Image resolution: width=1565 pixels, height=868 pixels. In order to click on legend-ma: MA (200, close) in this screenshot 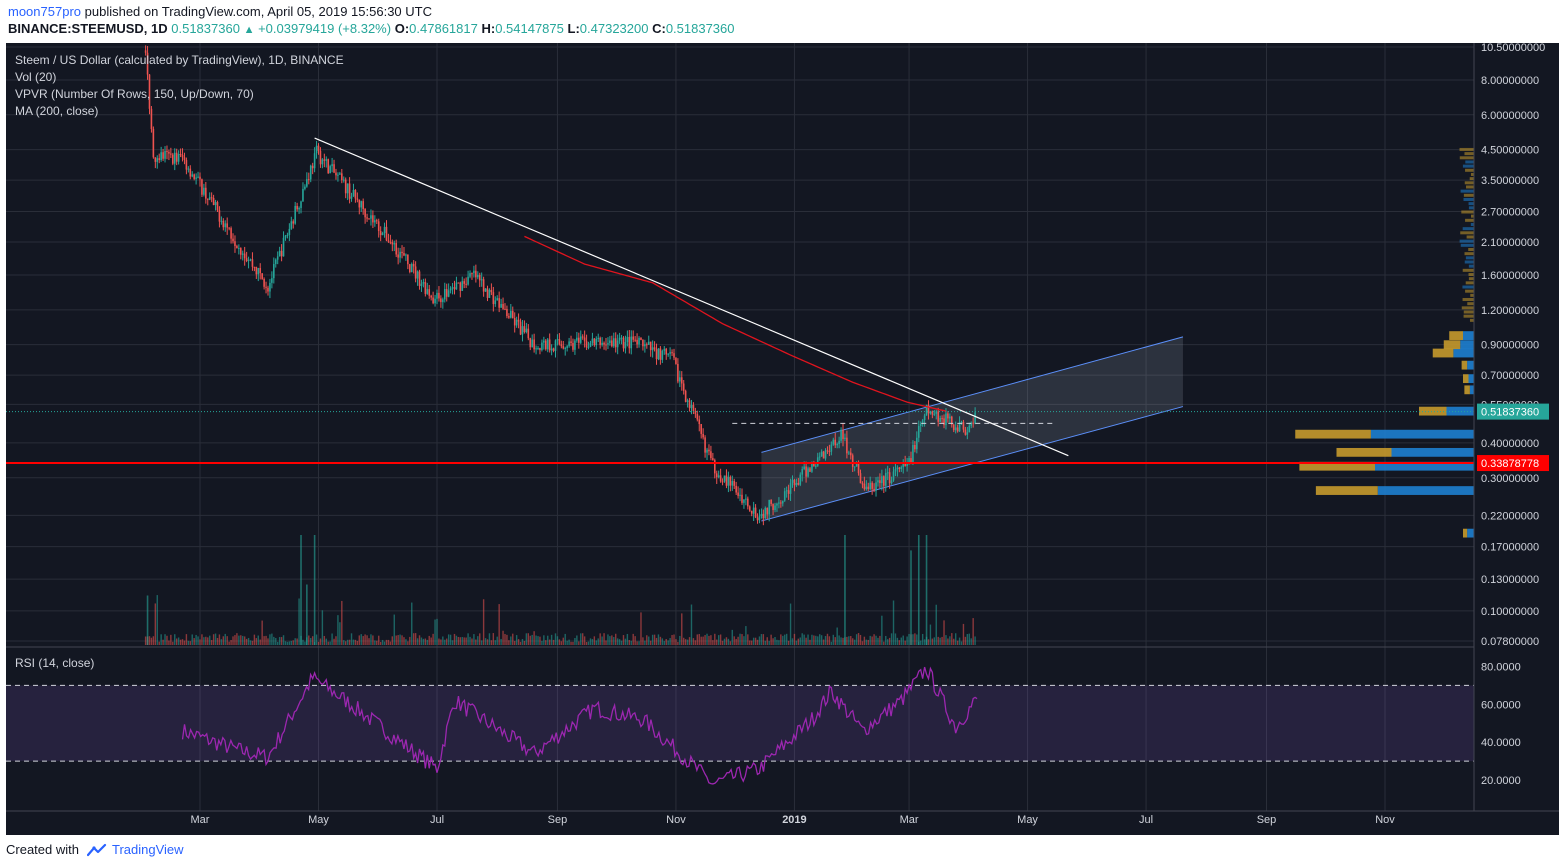, I will do `click(56, 111)`.